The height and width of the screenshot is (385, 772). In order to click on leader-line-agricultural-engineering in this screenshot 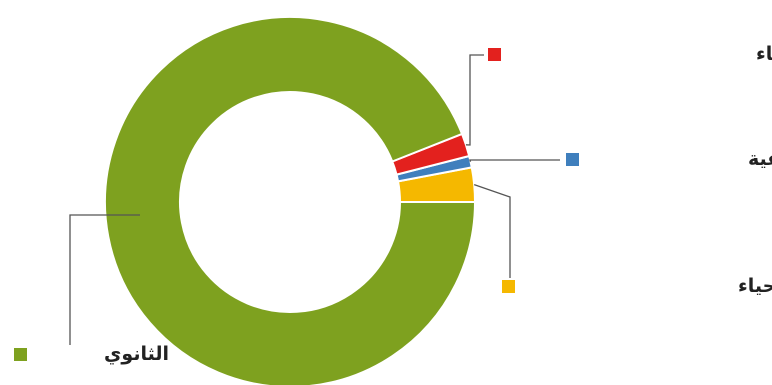, I will do `click(514, 160)`.